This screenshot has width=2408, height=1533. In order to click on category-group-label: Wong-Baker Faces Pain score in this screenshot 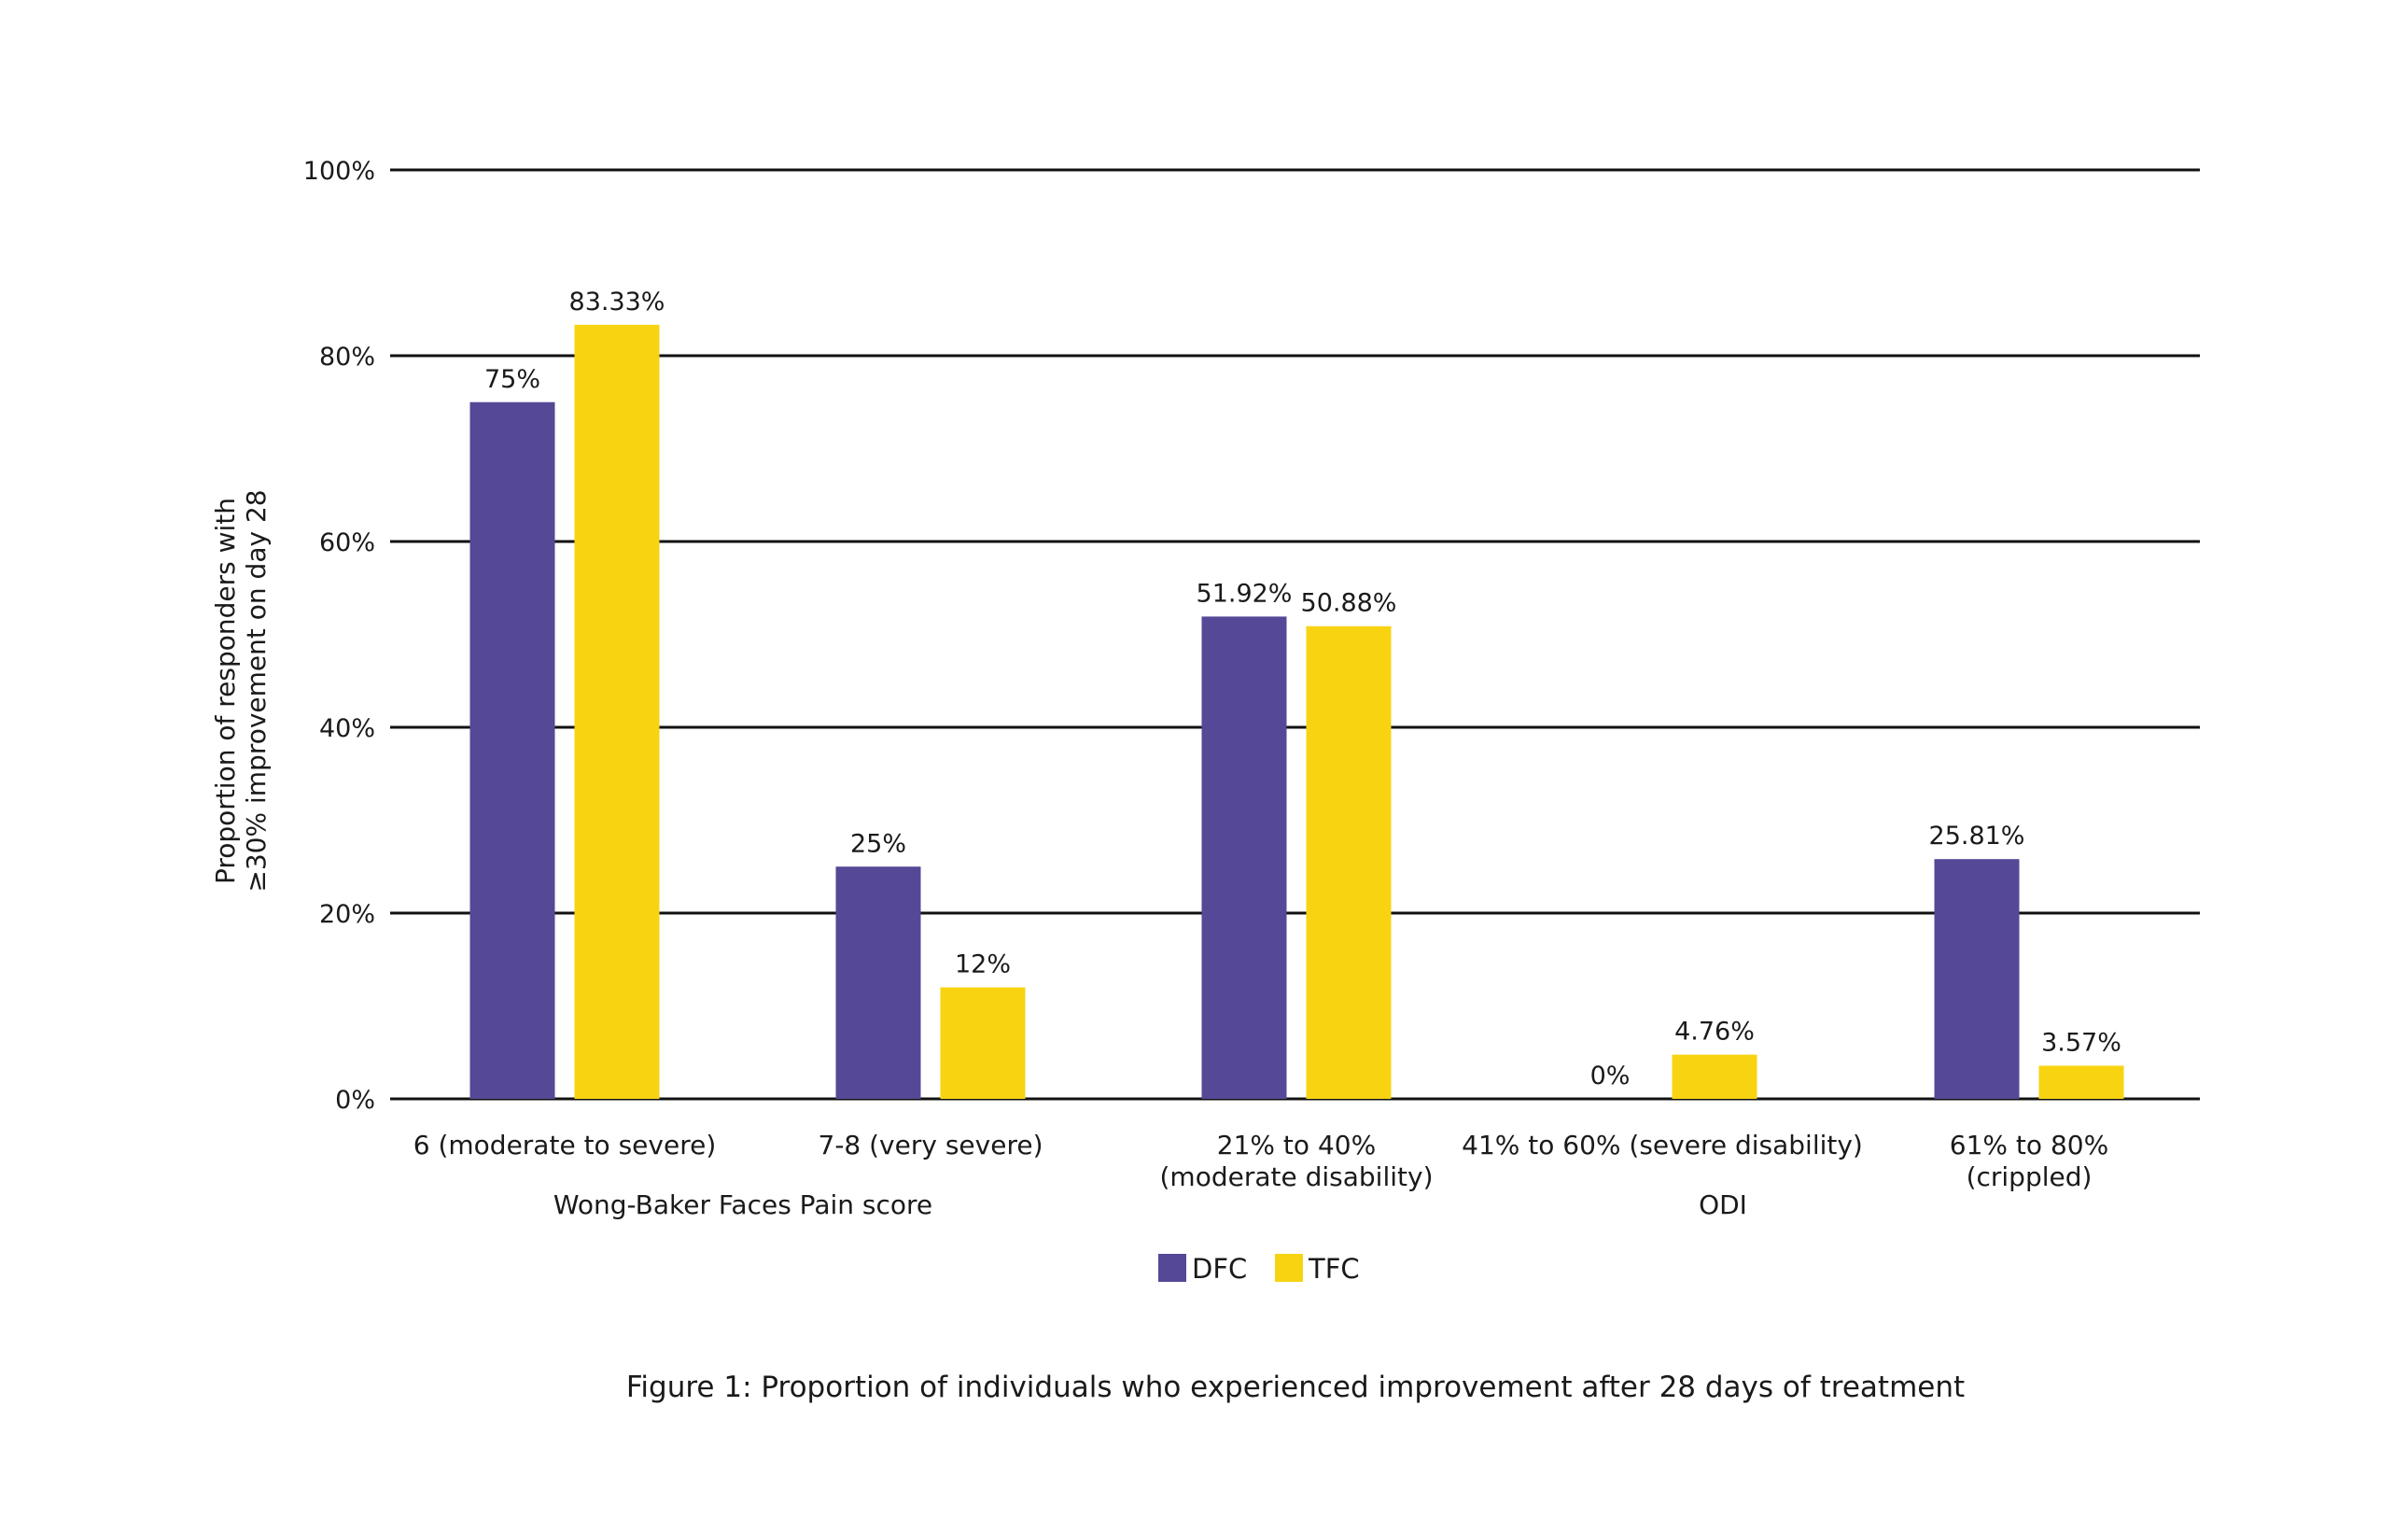, I will do `click(742, 1204)`.